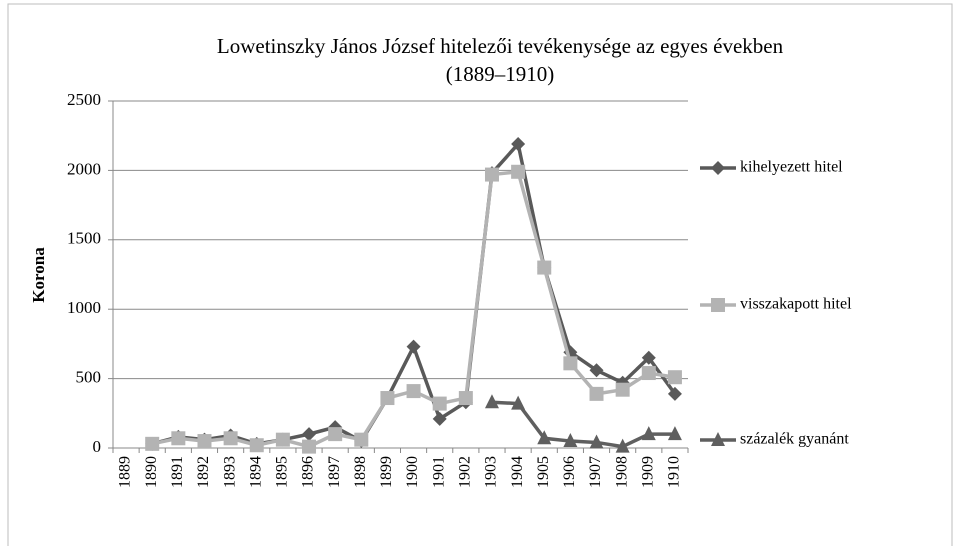  What do you see at coordinates (38, 275) in the screenshot?
I see `y-axis-label: Korona` at bounding box center [38, 275].